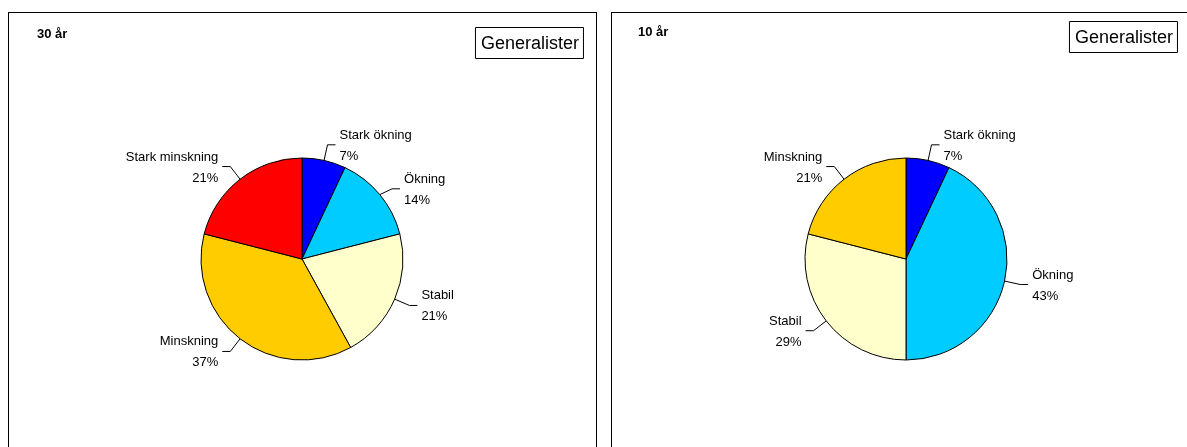 This screenshot has width=1187, height=447. I want to click on data-label: 14%, so click(417, 199).